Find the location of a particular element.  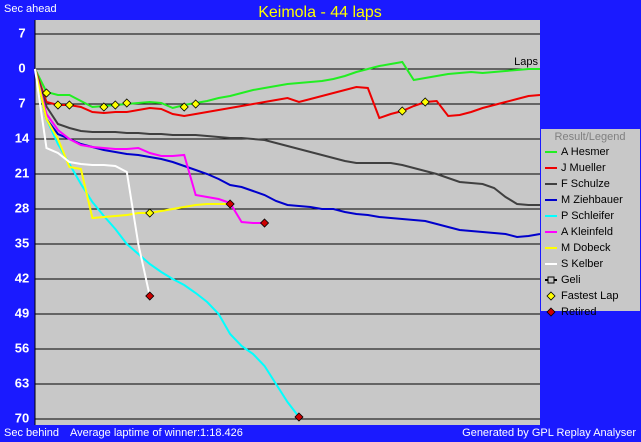

footer-left: Average laptime of winner:1:18.426 is located at coordinates (156, 433).